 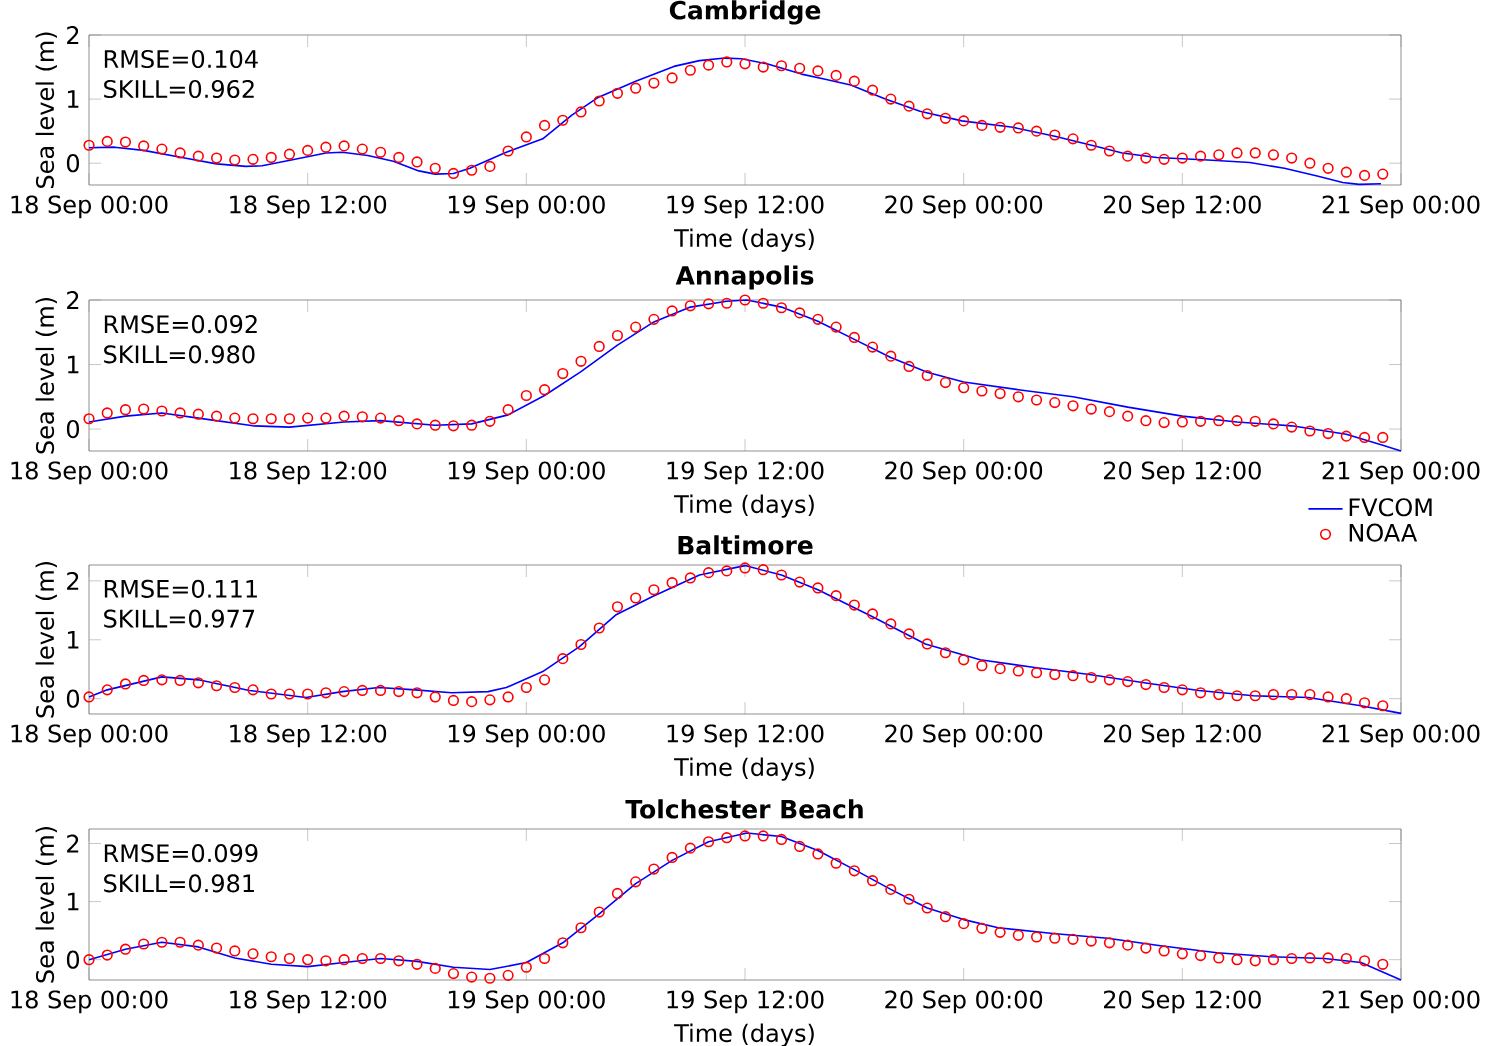 What do you see at coordinates (180, 324) in the screenshot?
I see `annotation: RMSE=0.092` at bounding box center [180, 324].